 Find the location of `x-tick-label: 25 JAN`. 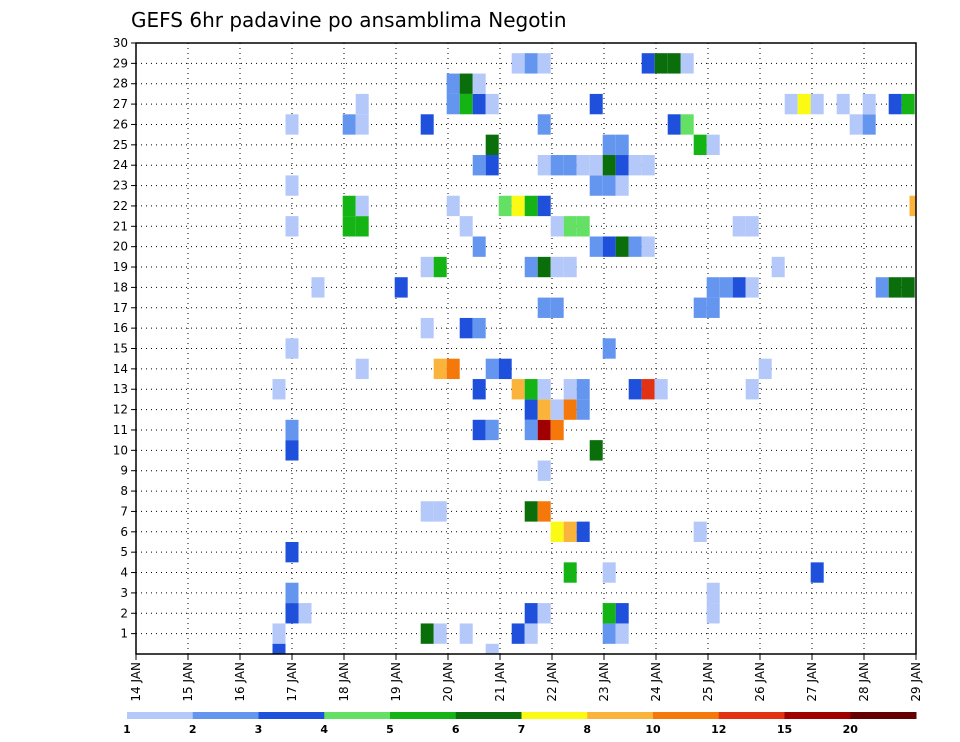

x-tick-label: 25 JAN is located at coordinates (708, 682).